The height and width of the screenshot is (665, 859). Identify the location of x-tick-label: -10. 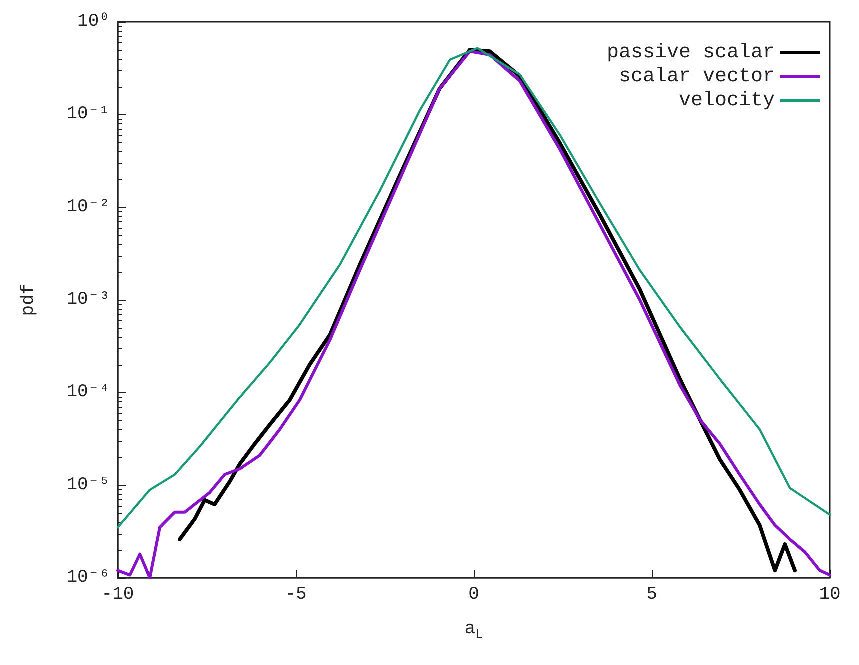
(118, 595).